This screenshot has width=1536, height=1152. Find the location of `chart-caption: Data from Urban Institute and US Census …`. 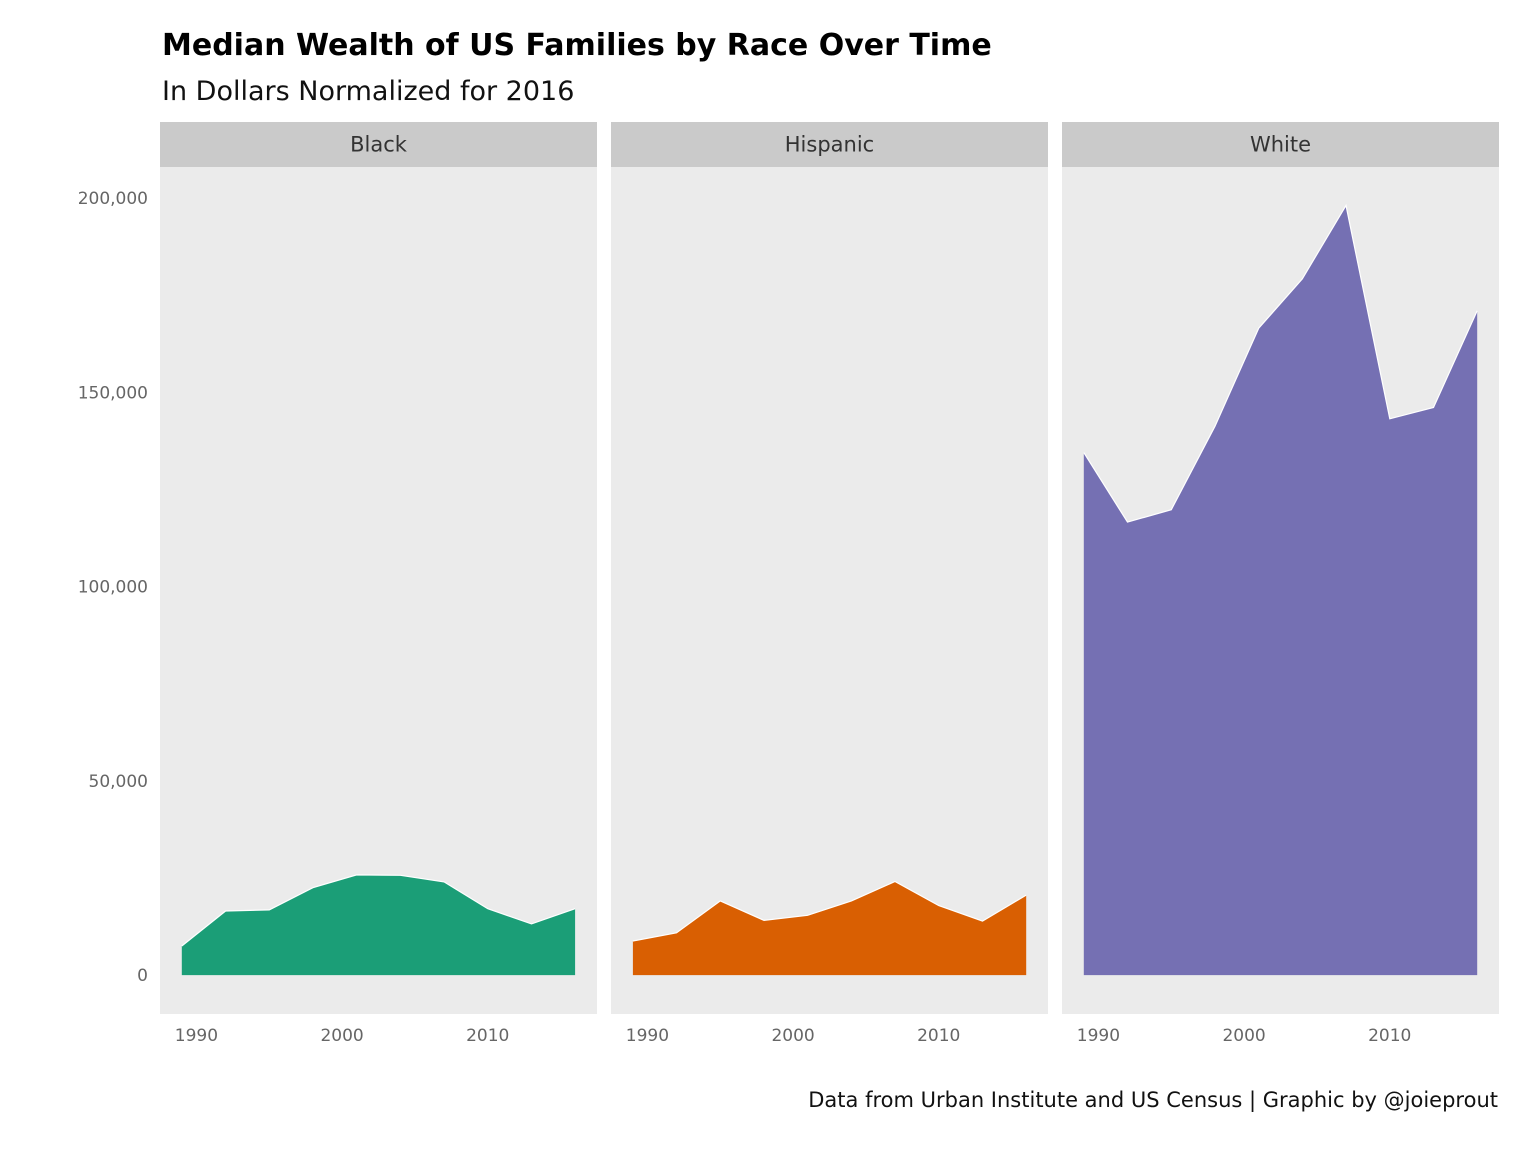

chart-caption: Data from Urban Institute and US Census … is located at coordinates (1153, 1100).